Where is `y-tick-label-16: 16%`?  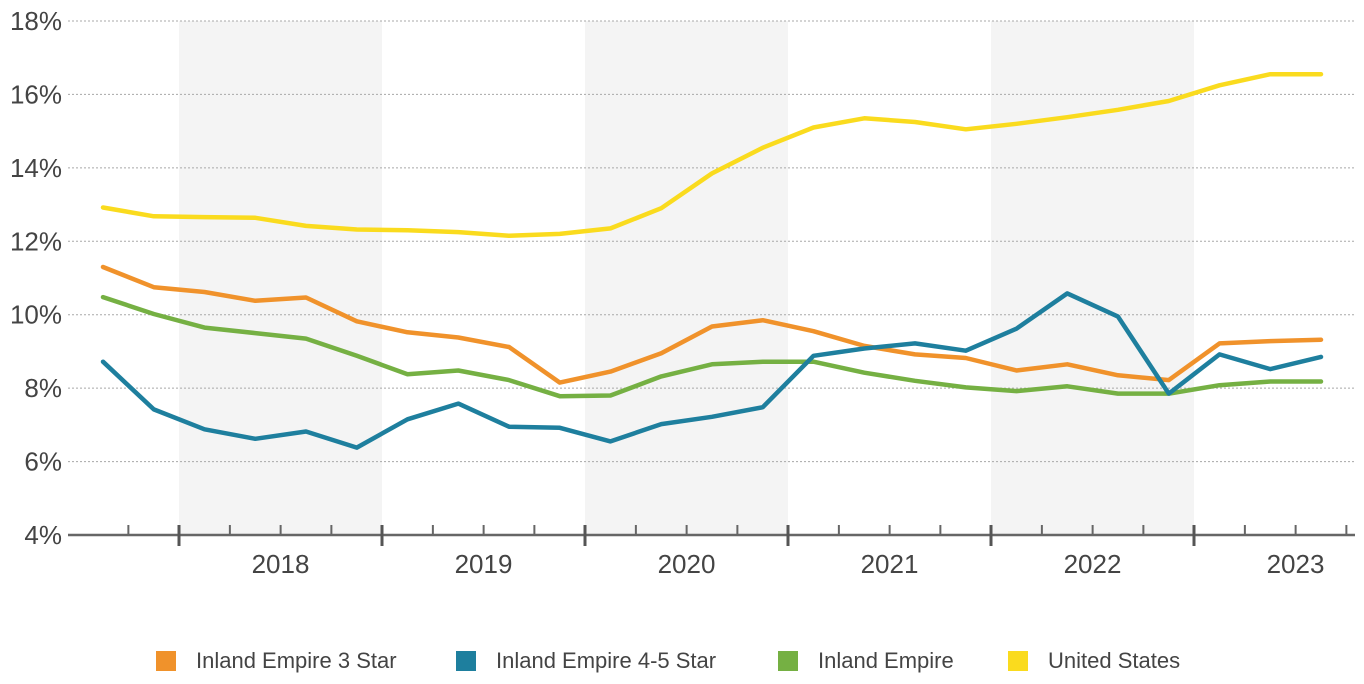
y-tick-label-16: 16% is located at coordinates (36, 94).